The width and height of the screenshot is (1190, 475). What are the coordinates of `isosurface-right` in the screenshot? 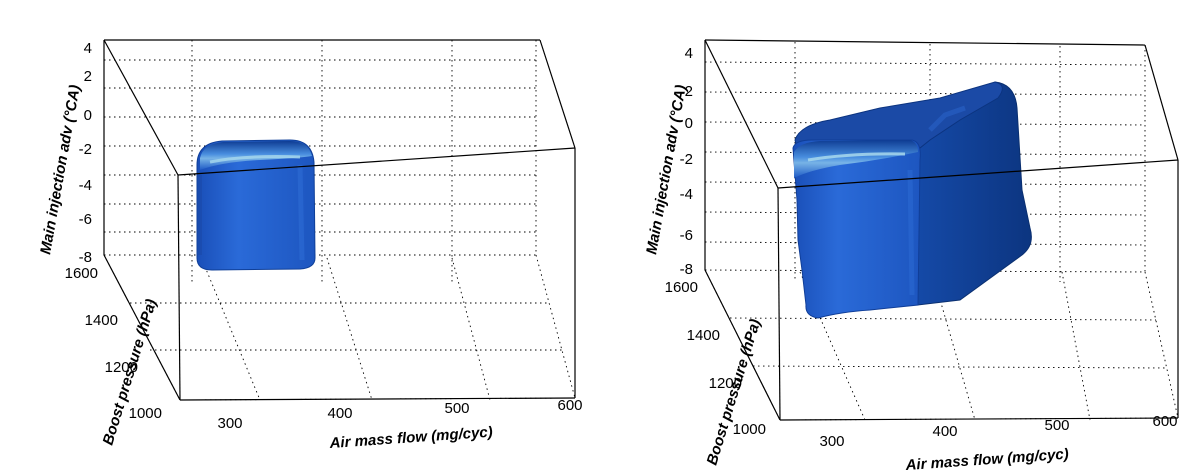 It's located at (912, 200).